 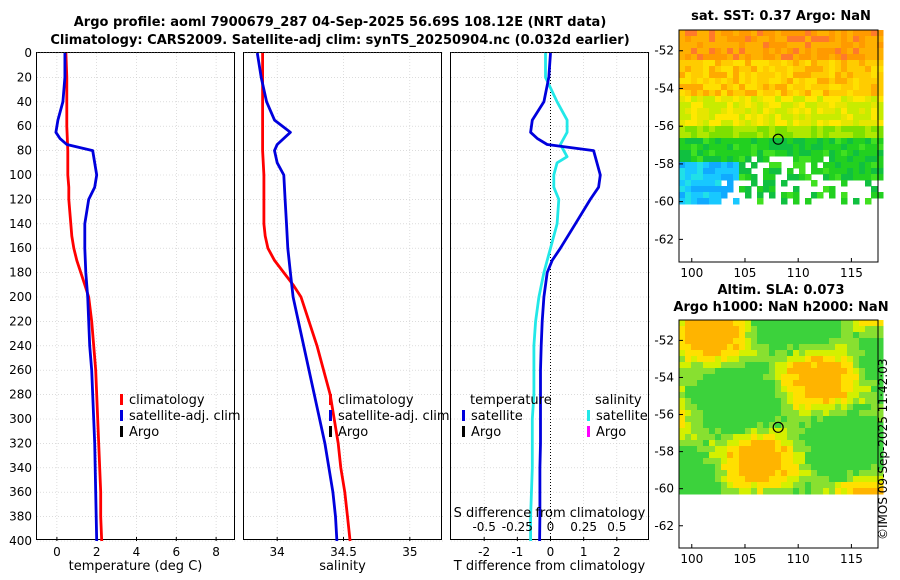 What do you see at coordinates (135, 566) in the screenshot?
I see `temperature-xlabel: temperature (deg C)` at bounding box center [135, 566].